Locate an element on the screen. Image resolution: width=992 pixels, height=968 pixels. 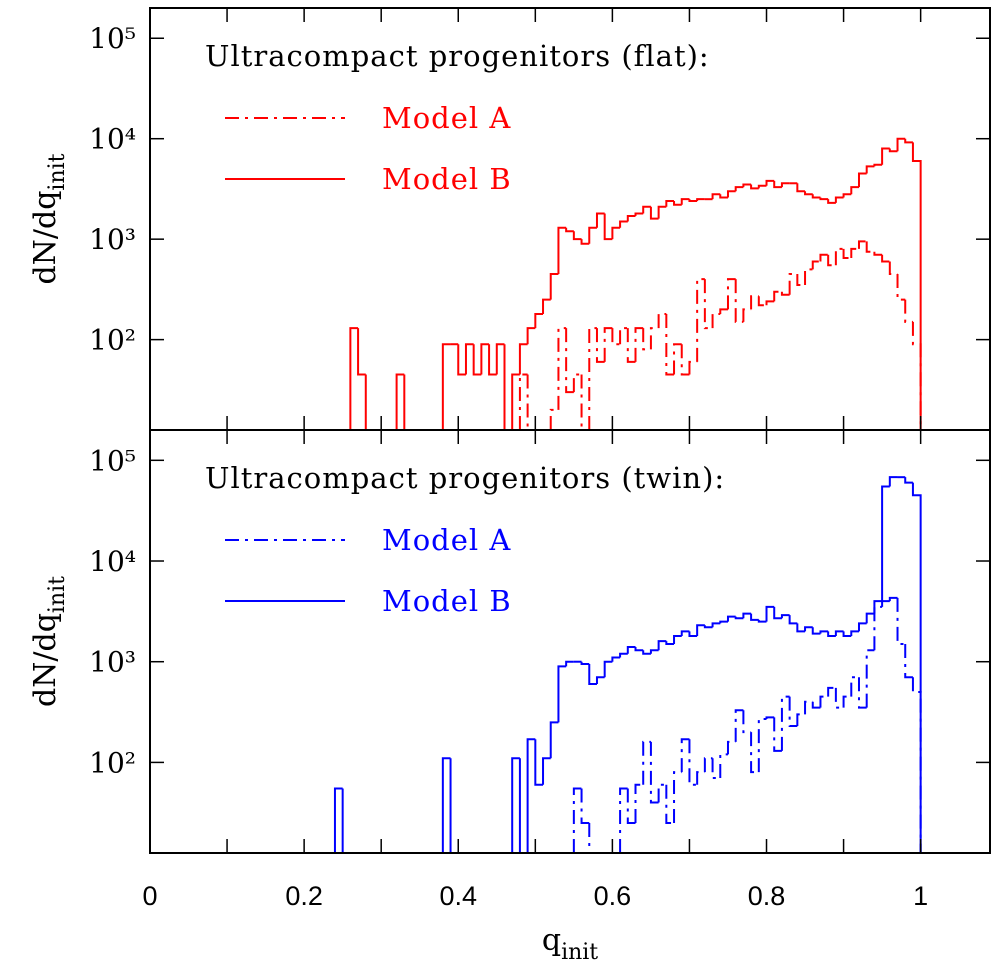
y-tick-label: 10² is located at coordinates (112, 762).